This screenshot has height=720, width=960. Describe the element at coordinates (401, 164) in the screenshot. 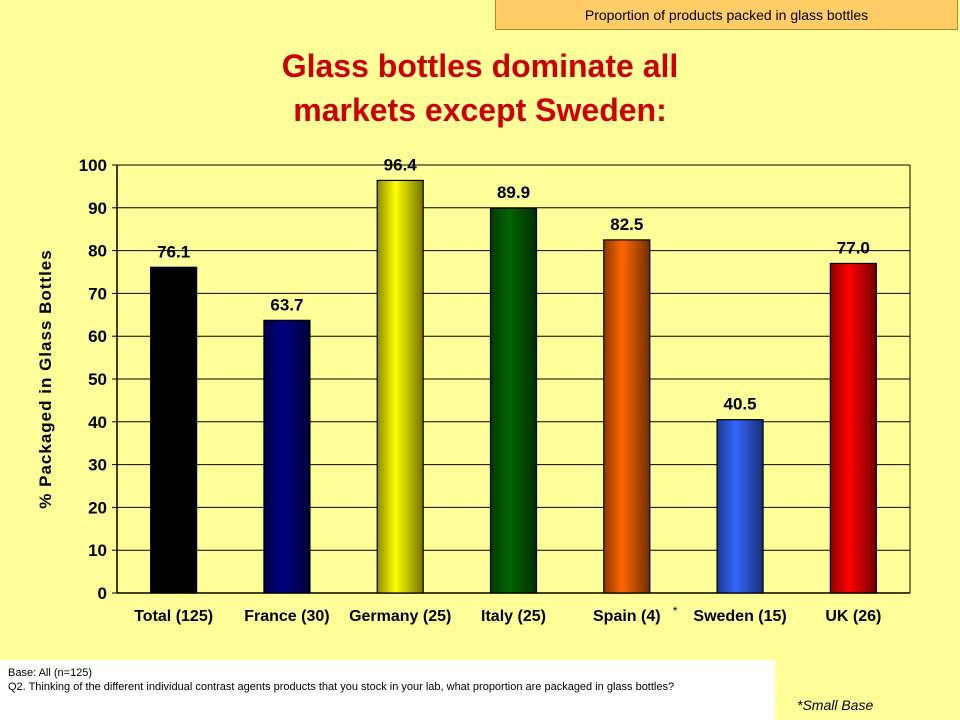

I see `bar-value-label: 96.4` at that location.